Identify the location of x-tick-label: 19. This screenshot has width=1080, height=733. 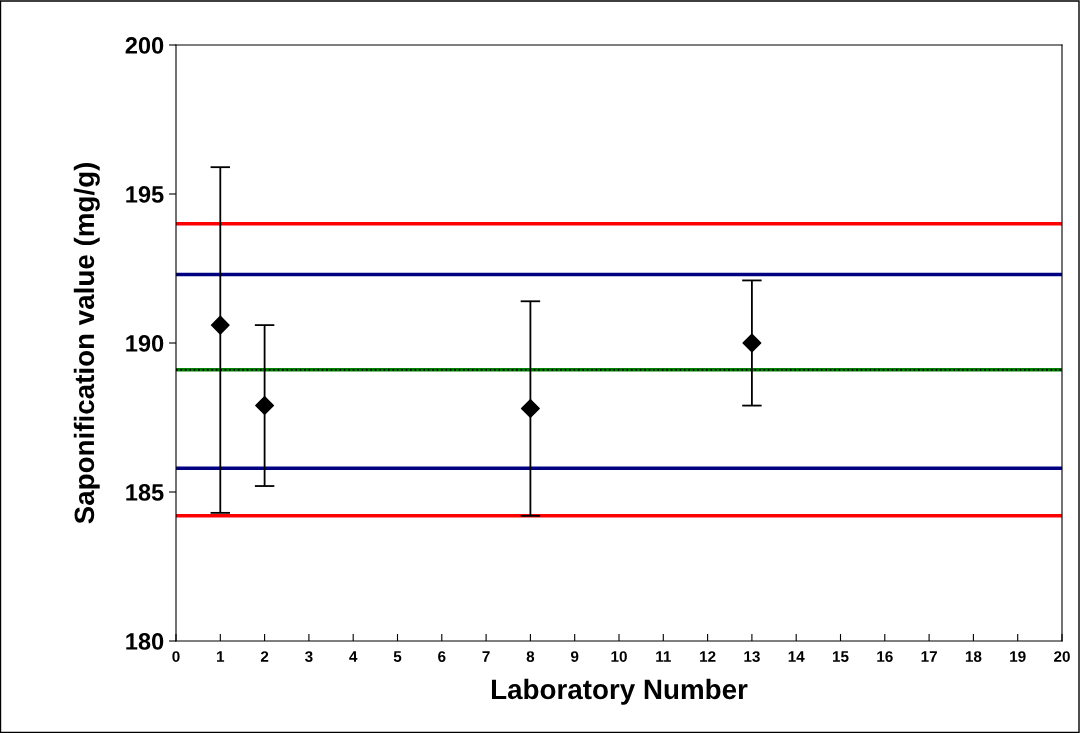
(1018, 656).